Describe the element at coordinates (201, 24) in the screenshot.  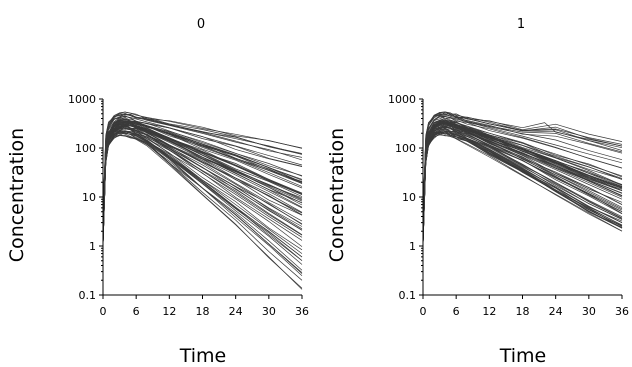
I see `panel-title: 0` at that location.